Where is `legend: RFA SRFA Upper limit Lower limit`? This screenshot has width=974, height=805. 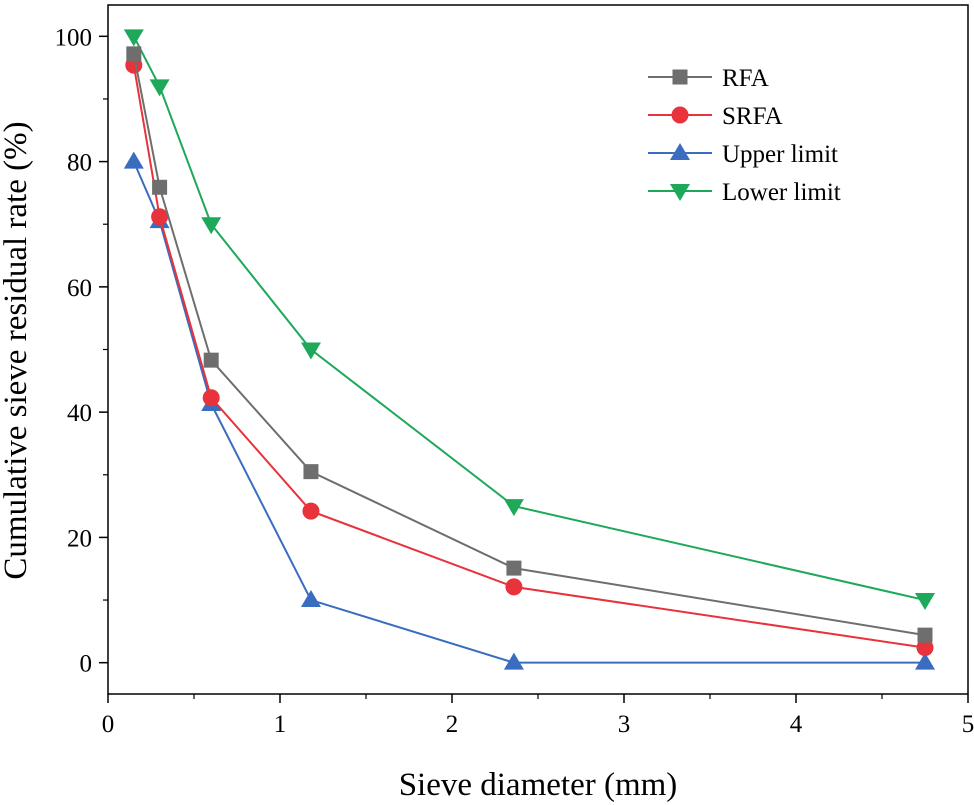
legend: RFA SRFA Upper limit Lower limit is located at coordinates (744, 135).